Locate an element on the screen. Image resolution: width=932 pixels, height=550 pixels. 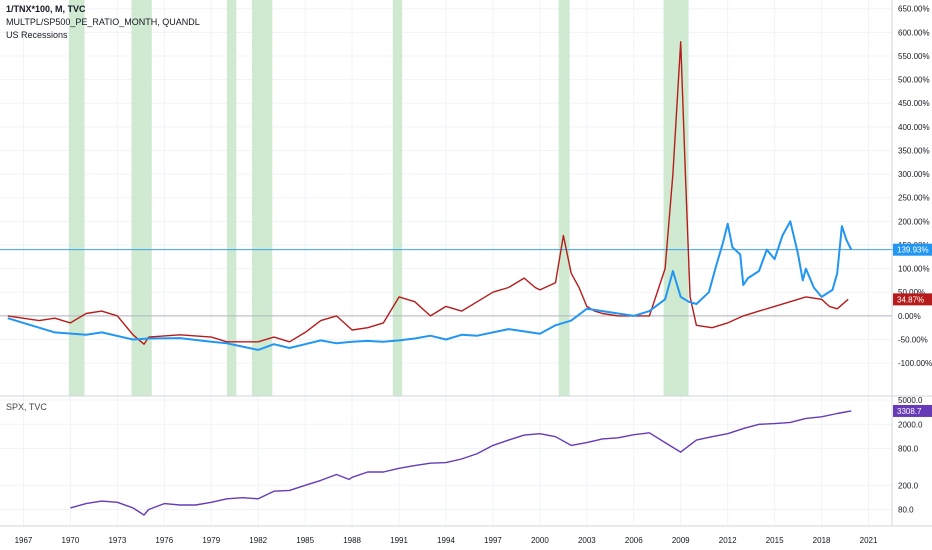
last-value-blue: 139.93% is located at coordinates (913, 250).